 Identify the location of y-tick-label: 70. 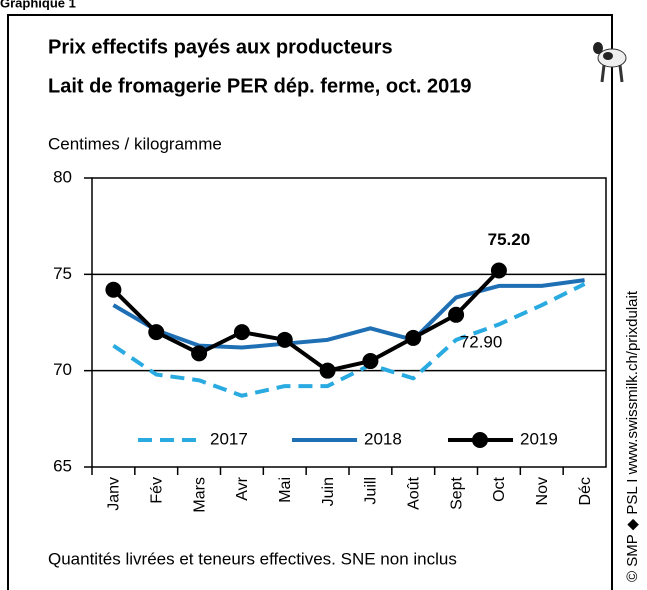
(62, 369).